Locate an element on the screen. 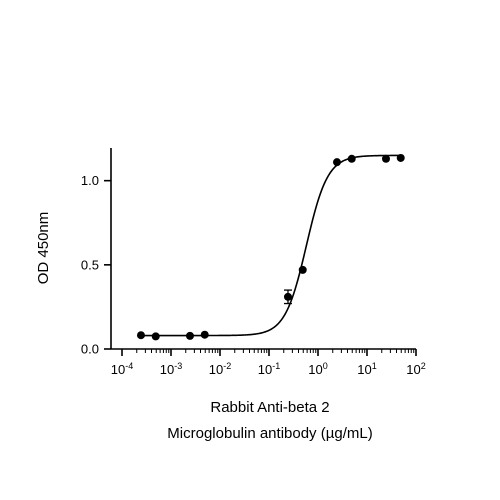 The width and height of the screenshot is (500, 500). x-axis-title-line-2: Microglobulin antibody (µg/mL) is located at coordinates (269, 433).